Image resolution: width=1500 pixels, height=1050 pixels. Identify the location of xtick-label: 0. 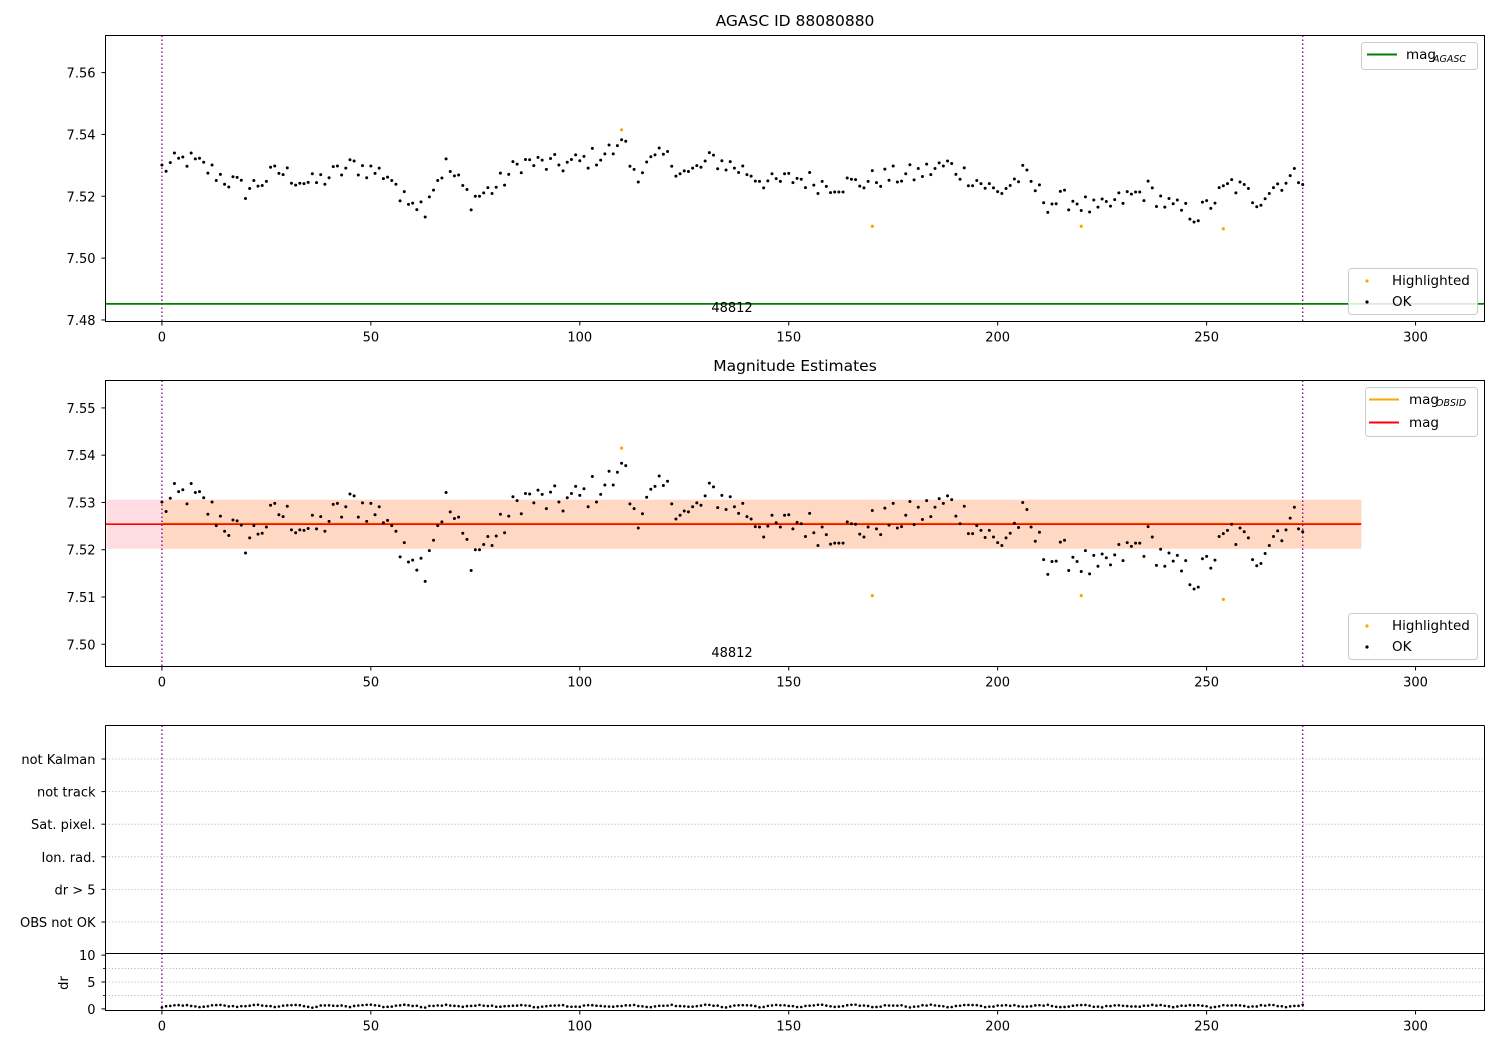
(162, 683).